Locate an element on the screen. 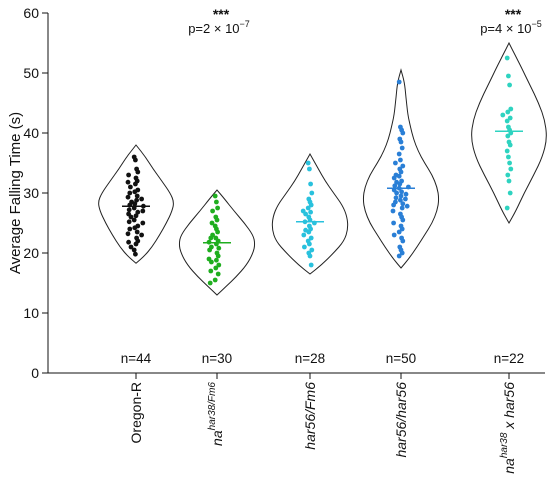 This screenshot has width=550, height=500. n-count-label: n=28 is located at coordinates (310, 358).